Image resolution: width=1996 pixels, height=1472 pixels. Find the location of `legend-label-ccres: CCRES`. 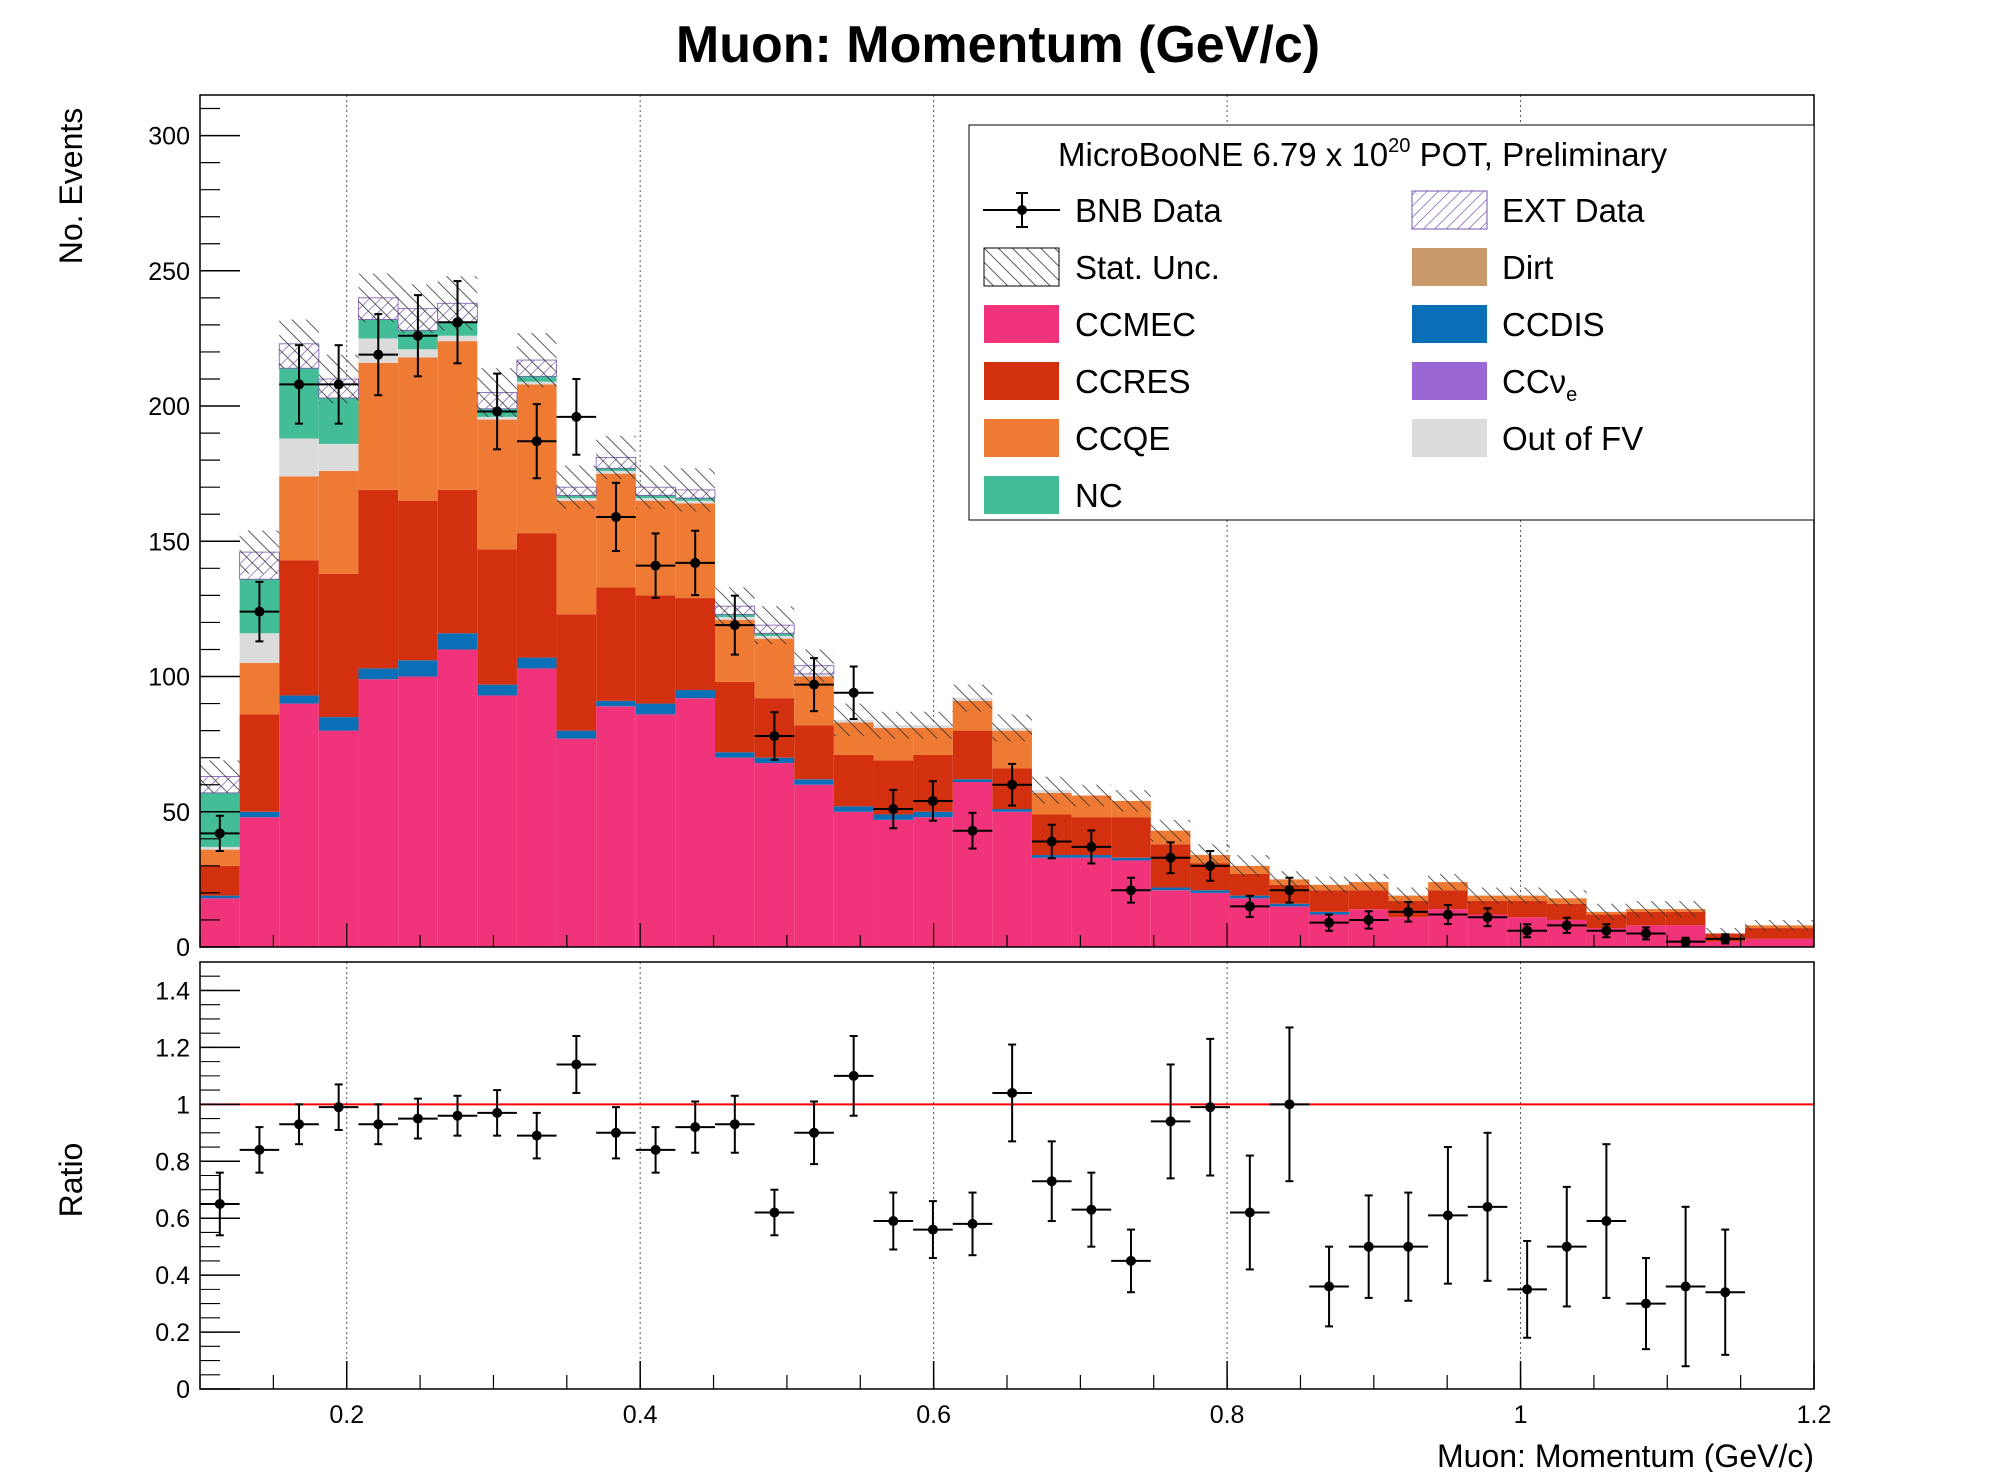

legend-label-ccres: CCRES is located at coordinates (1133, 381).